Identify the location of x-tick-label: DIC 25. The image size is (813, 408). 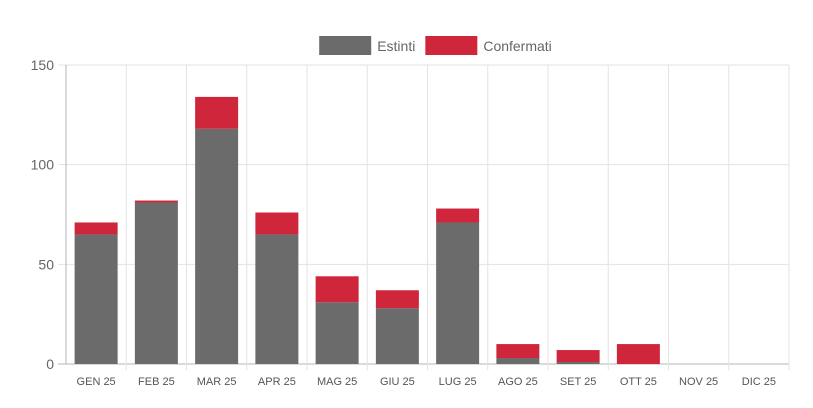
(759, 382).